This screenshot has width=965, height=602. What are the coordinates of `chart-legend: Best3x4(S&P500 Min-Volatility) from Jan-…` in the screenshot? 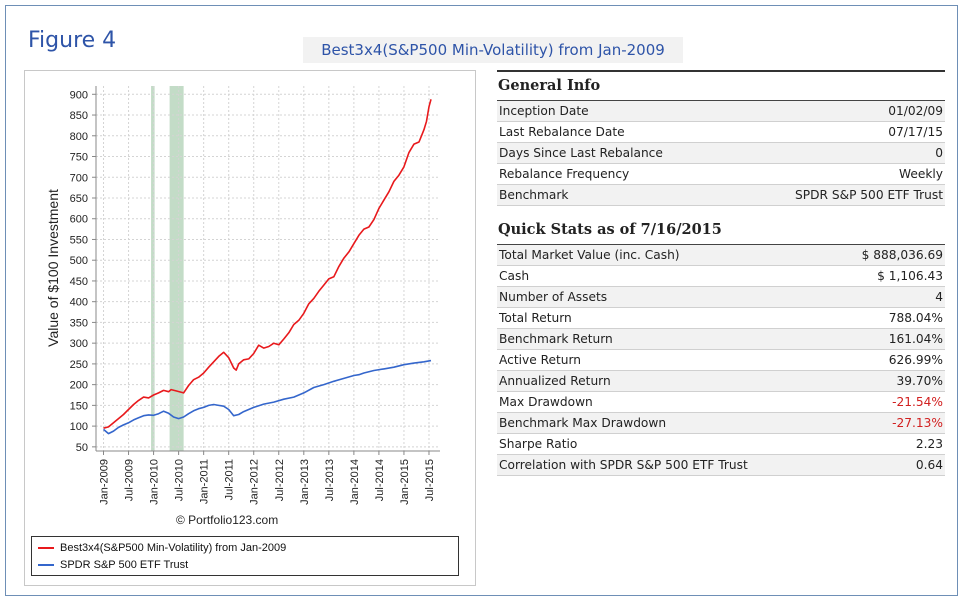 It's located at (245, 556).